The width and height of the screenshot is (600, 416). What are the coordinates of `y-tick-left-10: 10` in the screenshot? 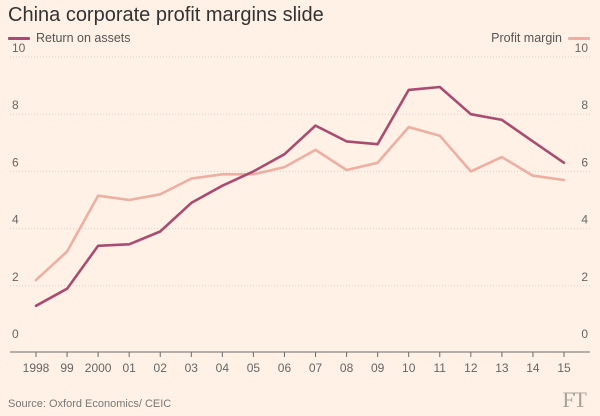 It's located at (19, 48).